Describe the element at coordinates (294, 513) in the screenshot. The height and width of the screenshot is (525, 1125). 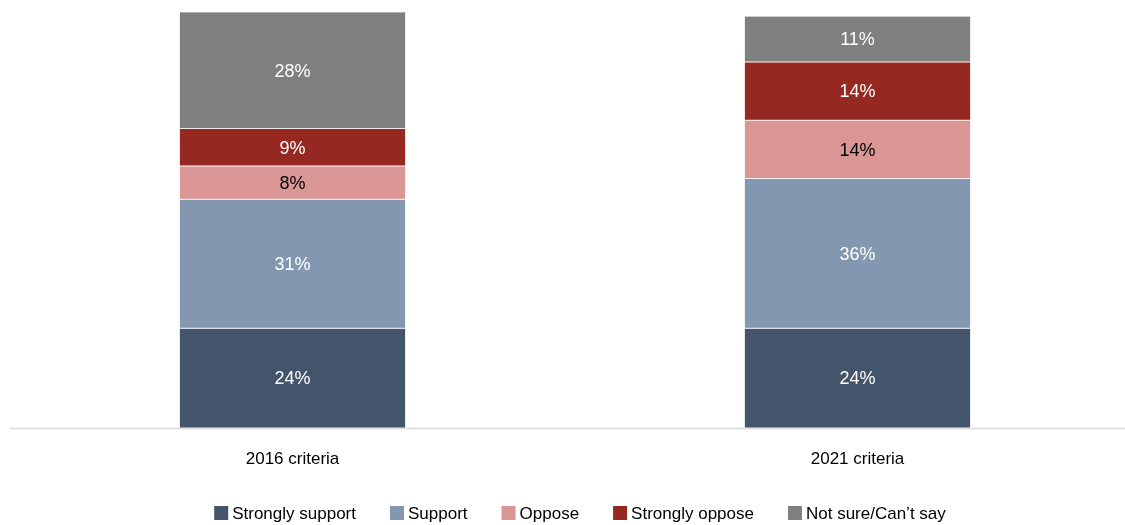
I see `legend-label: Strongly support` at that location.